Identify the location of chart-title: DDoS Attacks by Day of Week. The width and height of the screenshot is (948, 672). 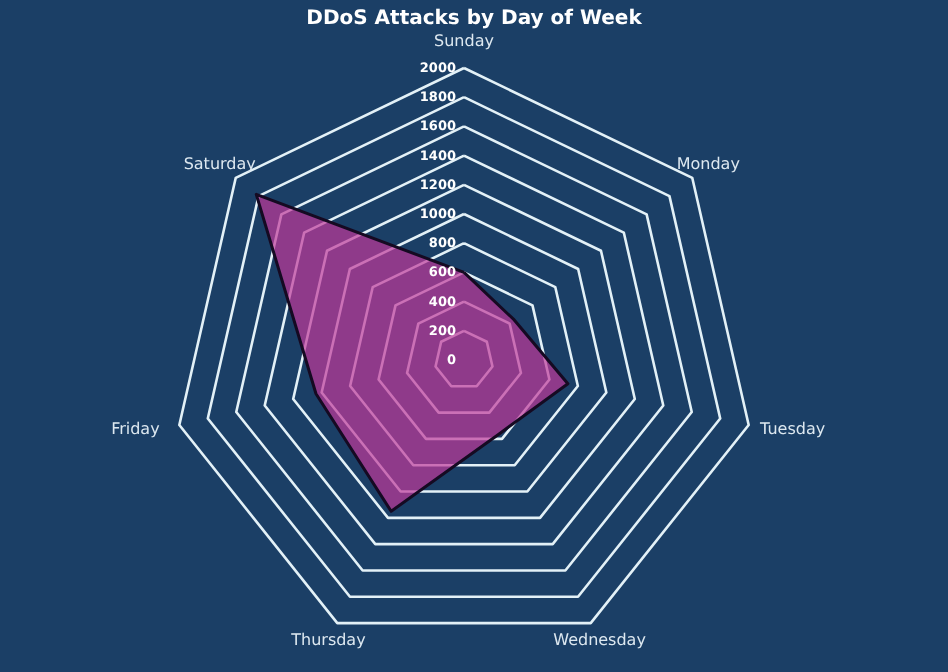
(474, 19).